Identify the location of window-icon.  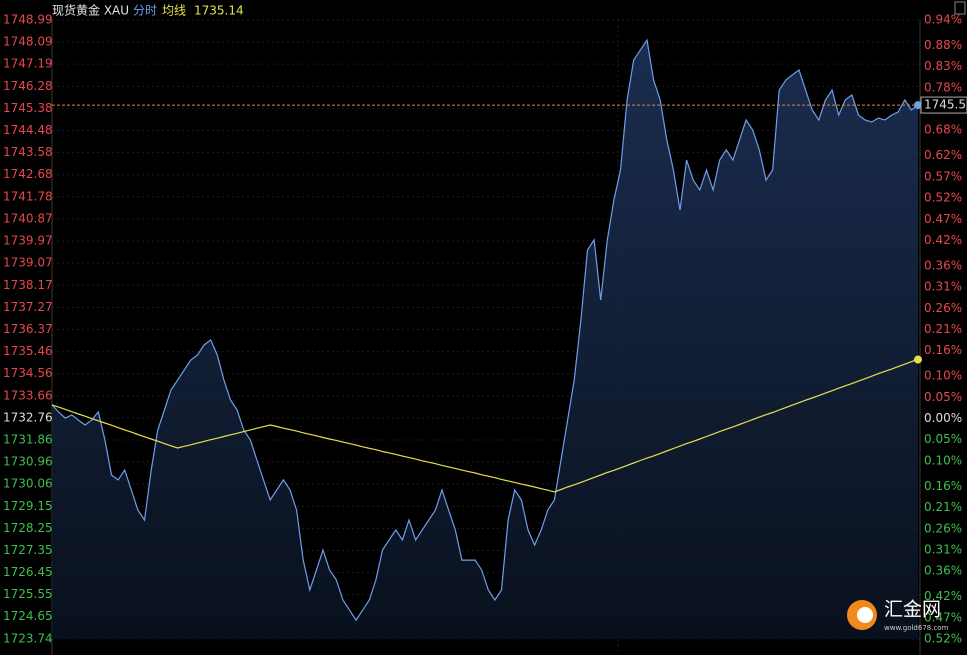
(960, 8).